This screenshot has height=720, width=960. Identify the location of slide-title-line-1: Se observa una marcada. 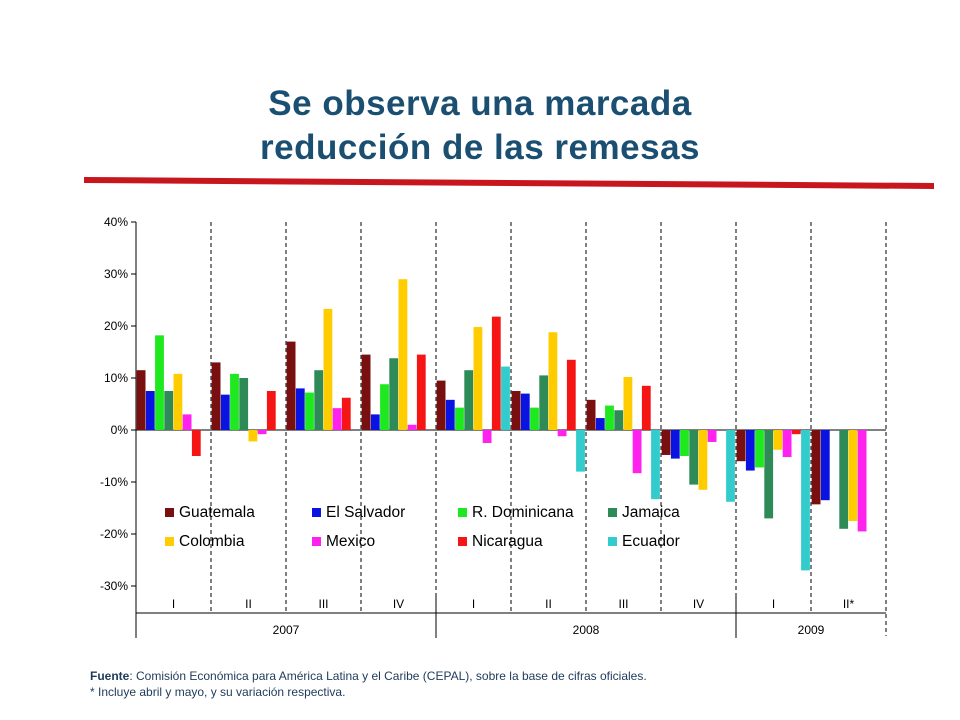
(480, 103).